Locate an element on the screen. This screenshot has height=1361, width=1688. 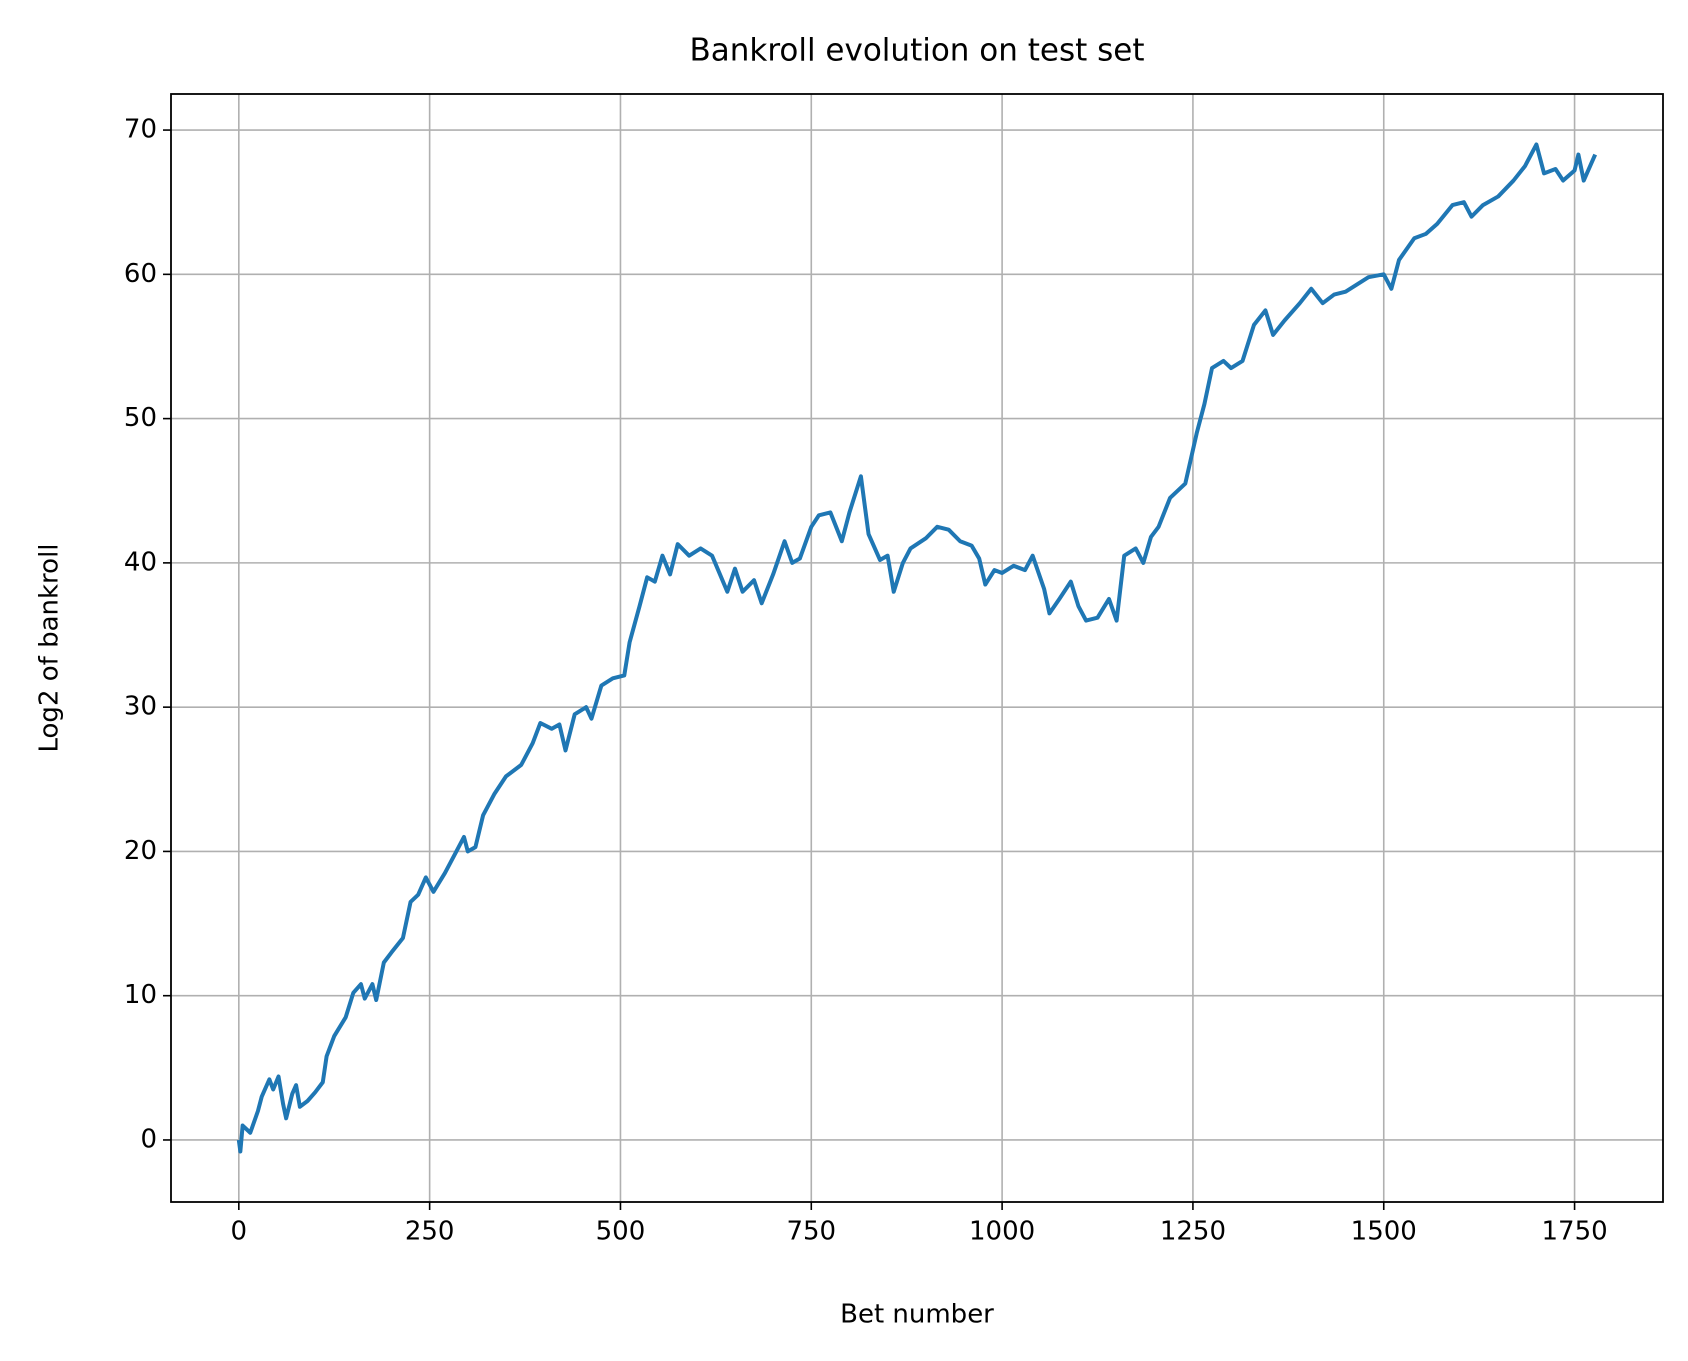
x-tick-label: 0 is located at coordinates (239, 1232).